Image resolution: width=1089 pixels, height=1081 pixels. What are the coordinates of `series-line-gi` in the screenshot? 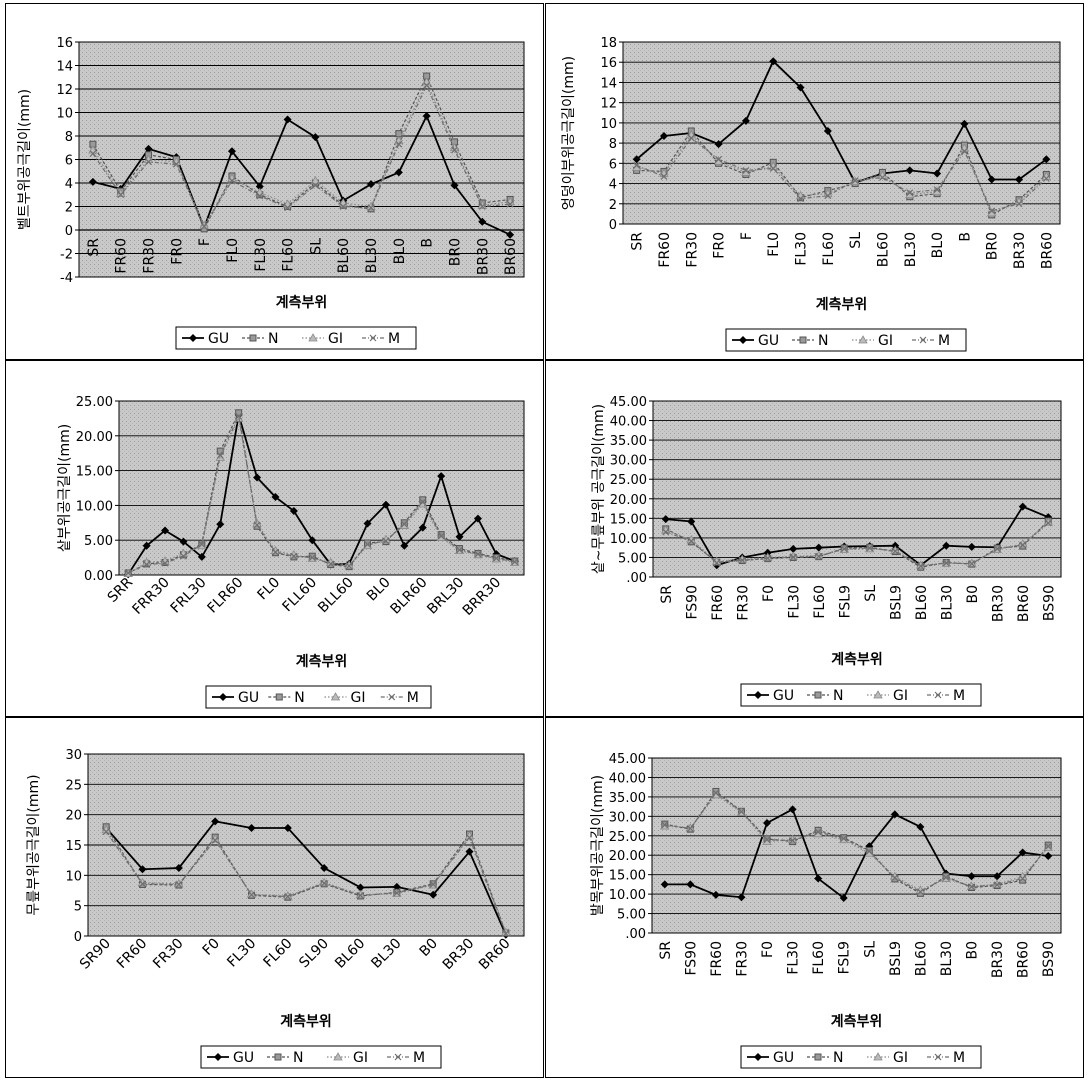 It's located at (301, 153).